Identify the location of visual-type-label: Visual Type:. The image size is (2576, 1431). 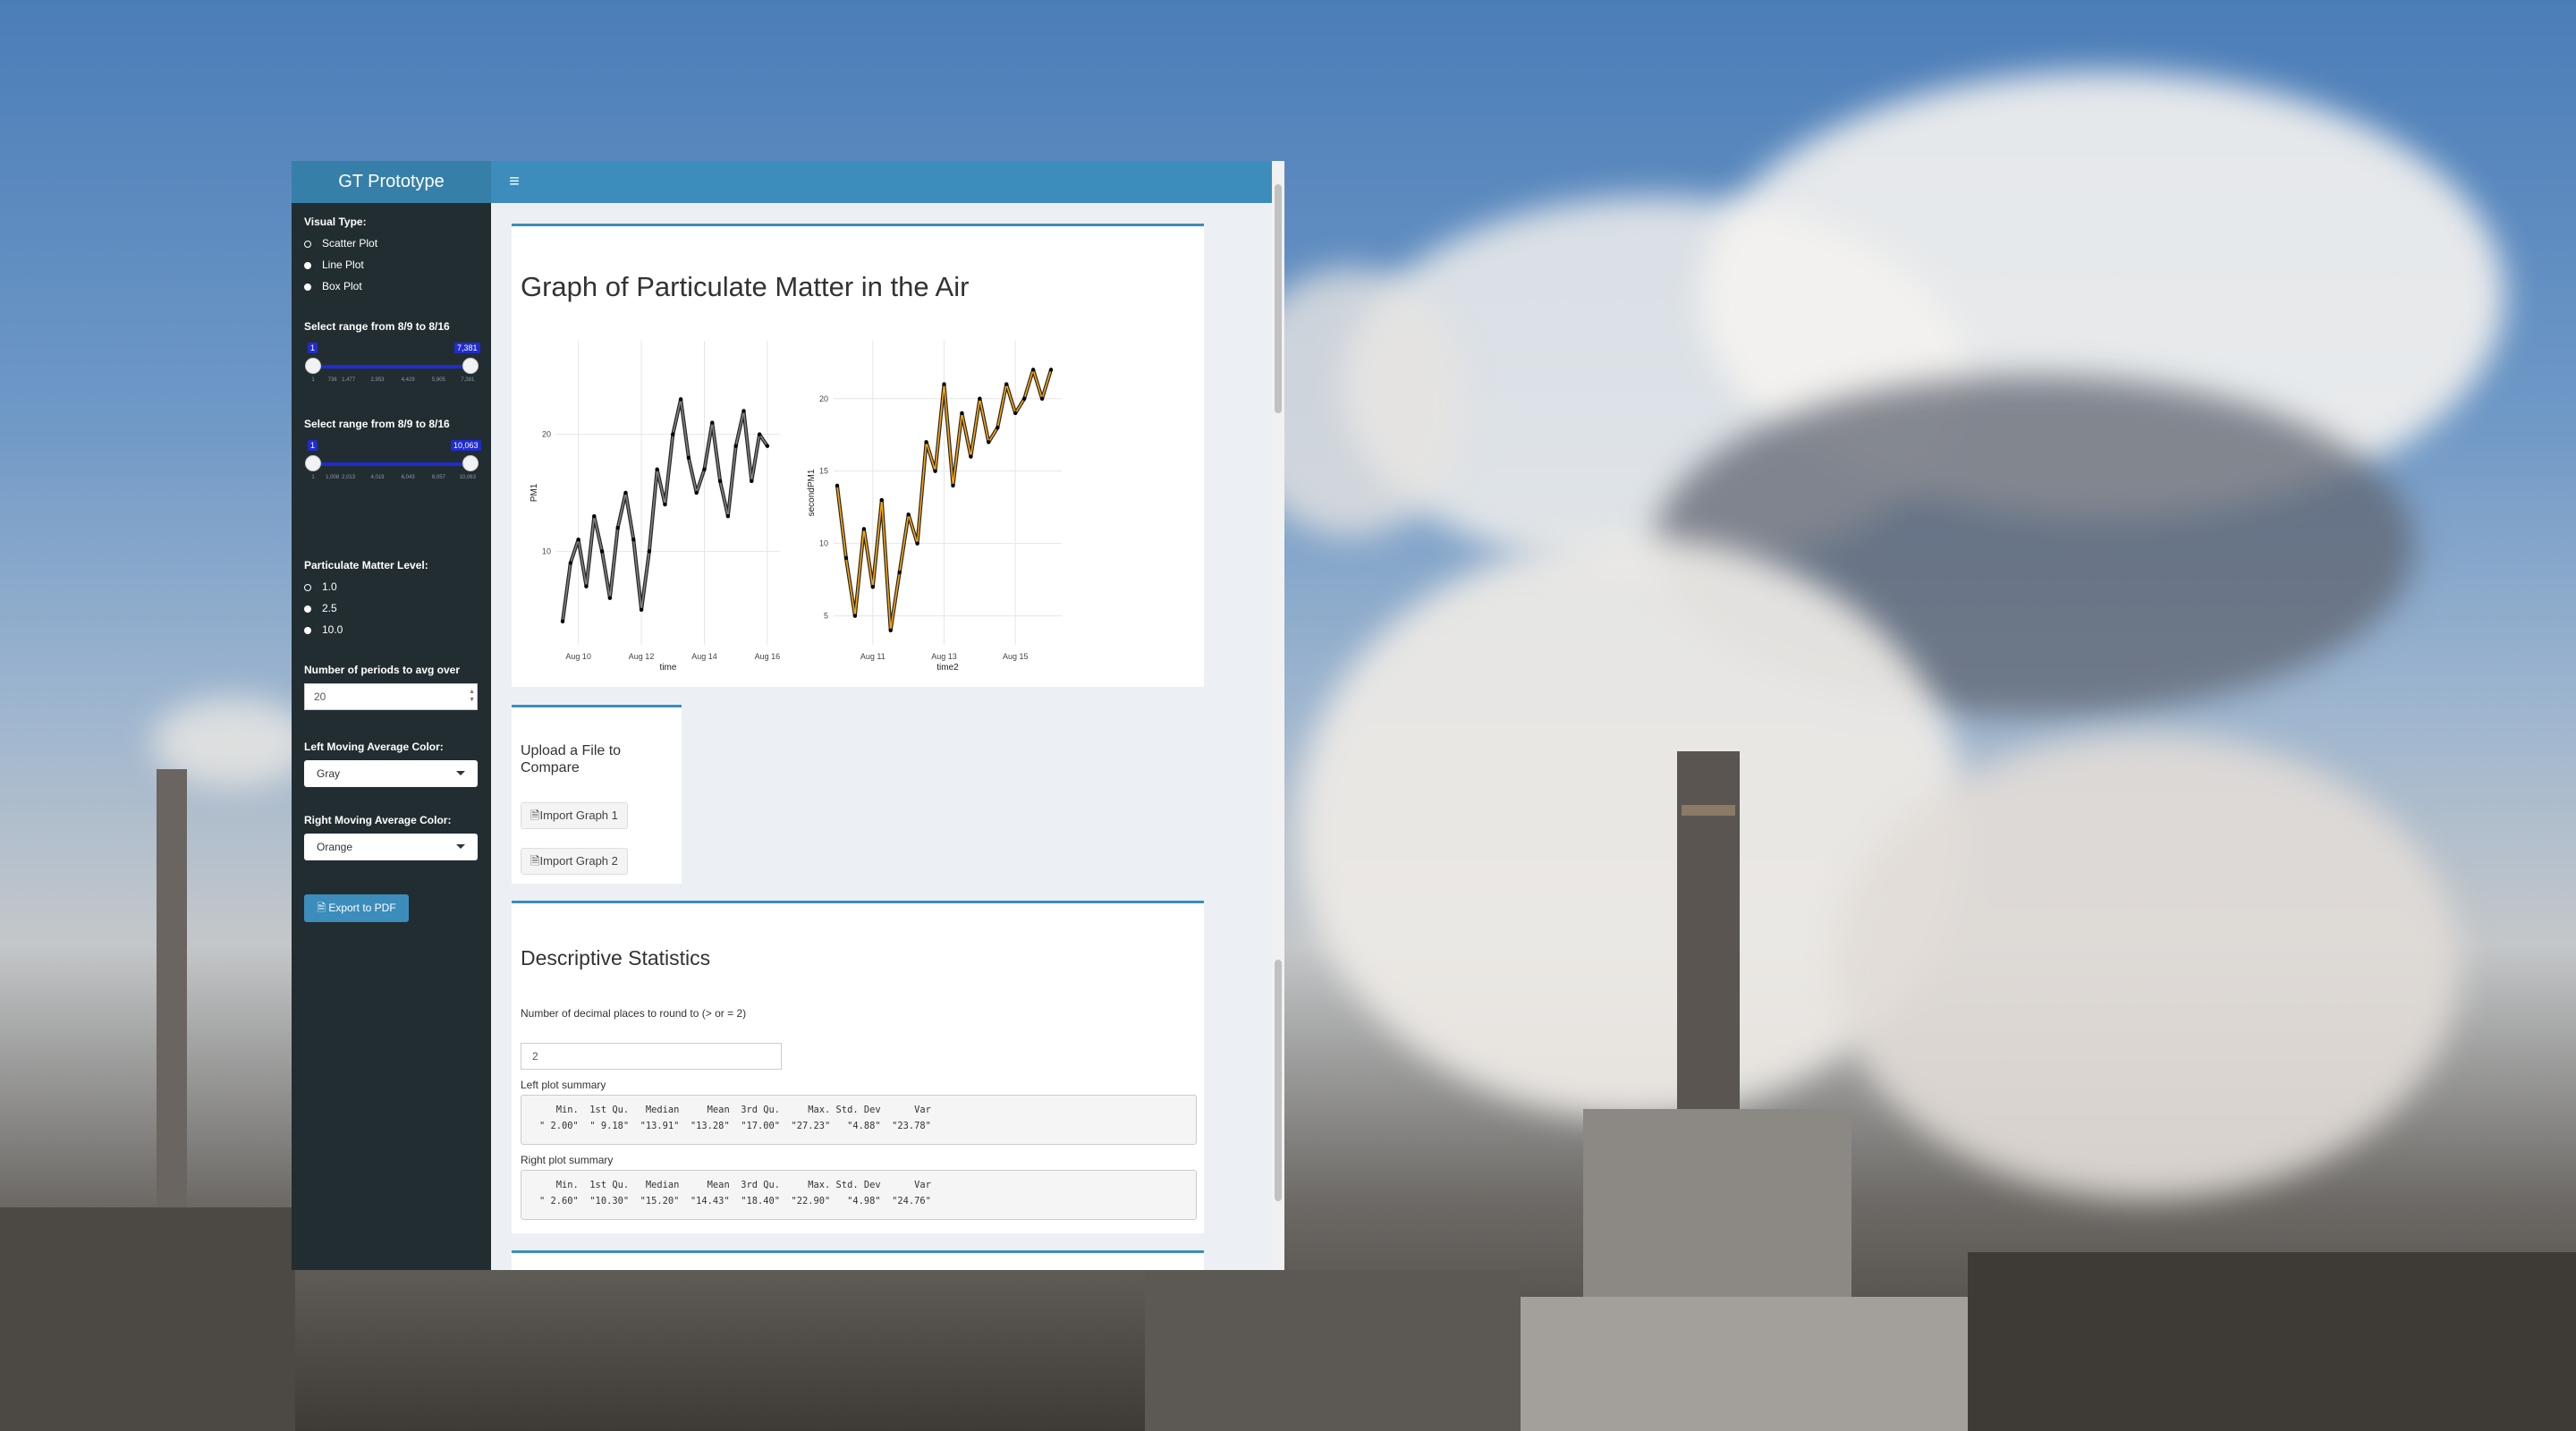
(335, 222).